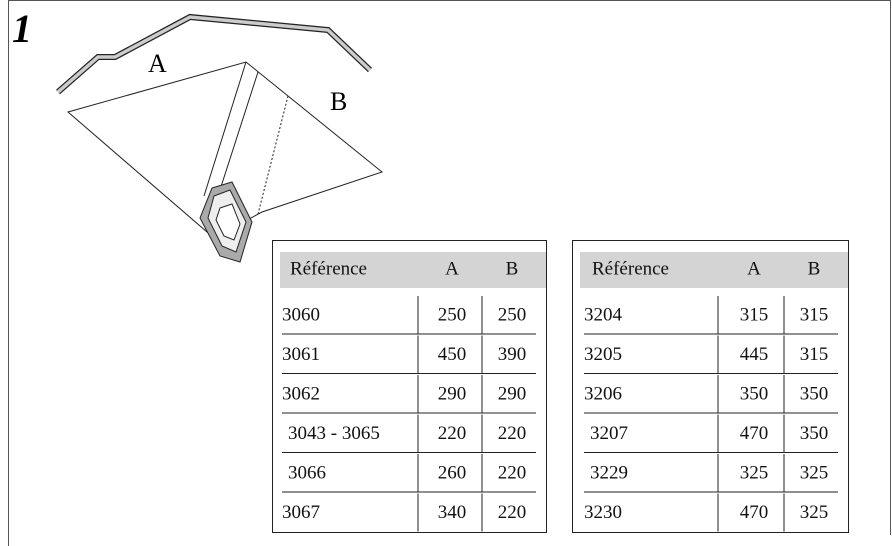 Image resolution: width=892 pixels, height=546 pixels. What do you see at coordinates (603, 393) in the screenshot?
I see `table-cell: 3206` at bounding box center [603, 393].